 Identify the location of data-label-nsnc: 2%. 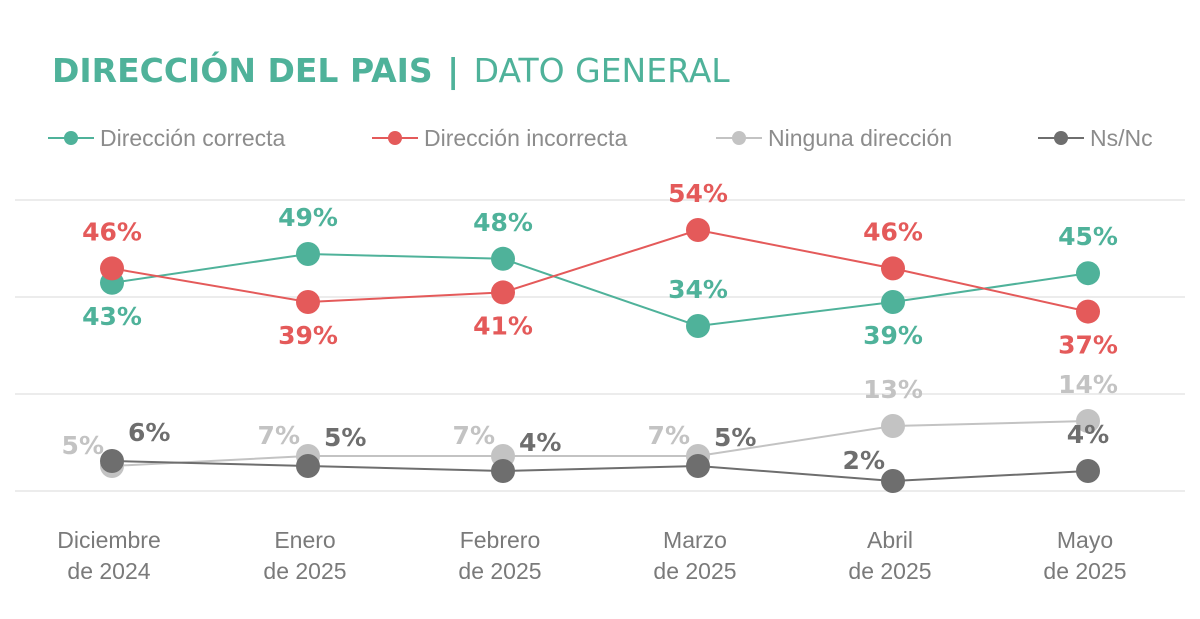
(864, 460).